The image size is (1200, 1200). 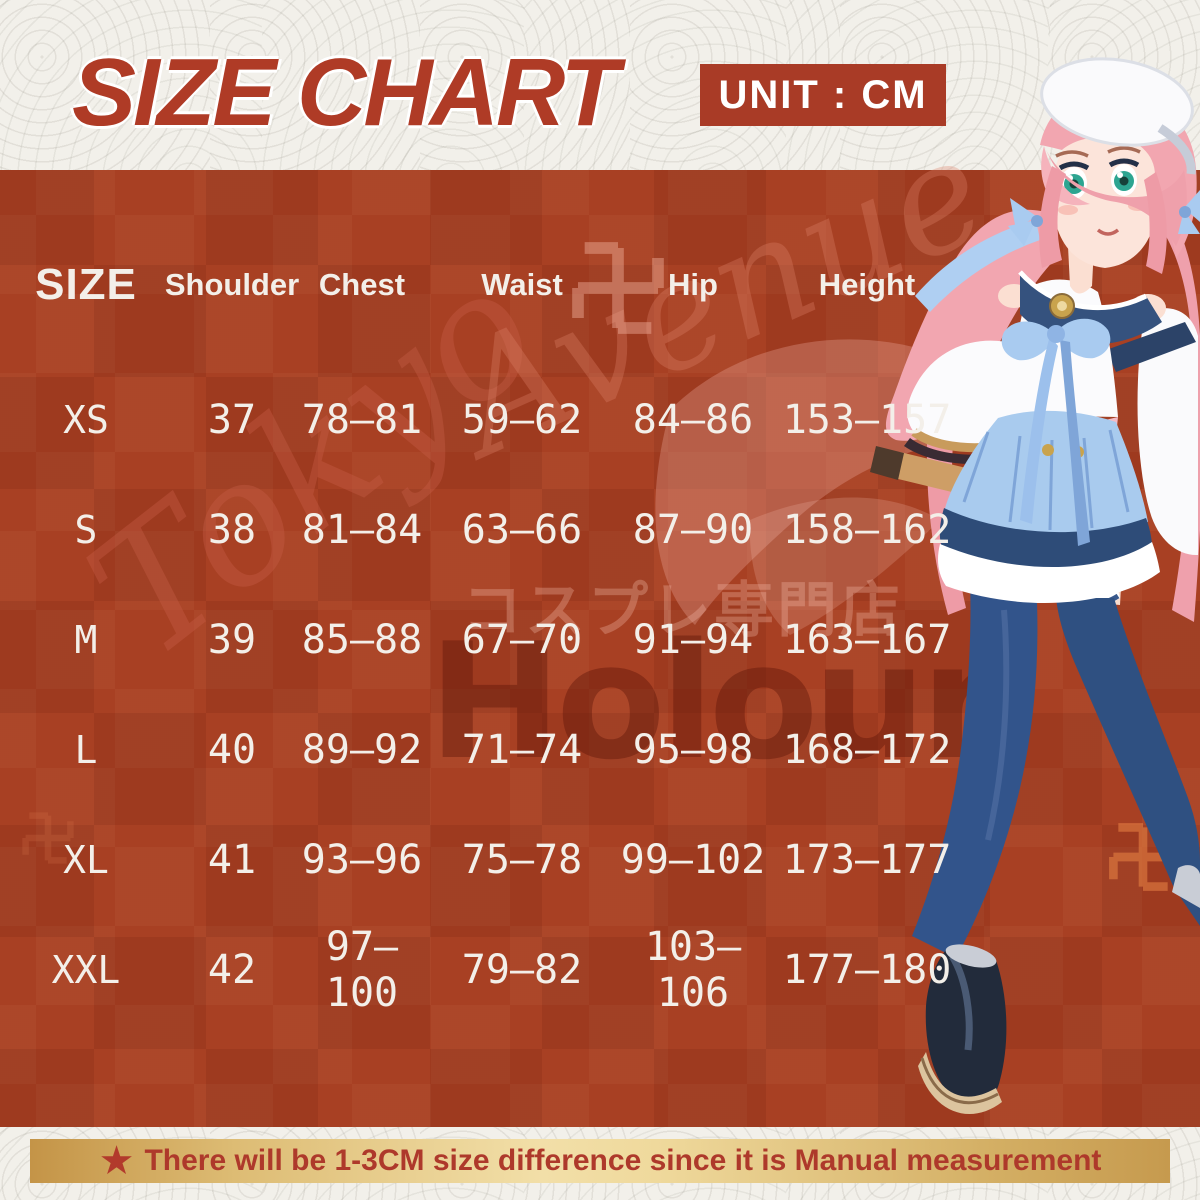 I want to click on table-cell: 78–81, so click(x=362, y=420).